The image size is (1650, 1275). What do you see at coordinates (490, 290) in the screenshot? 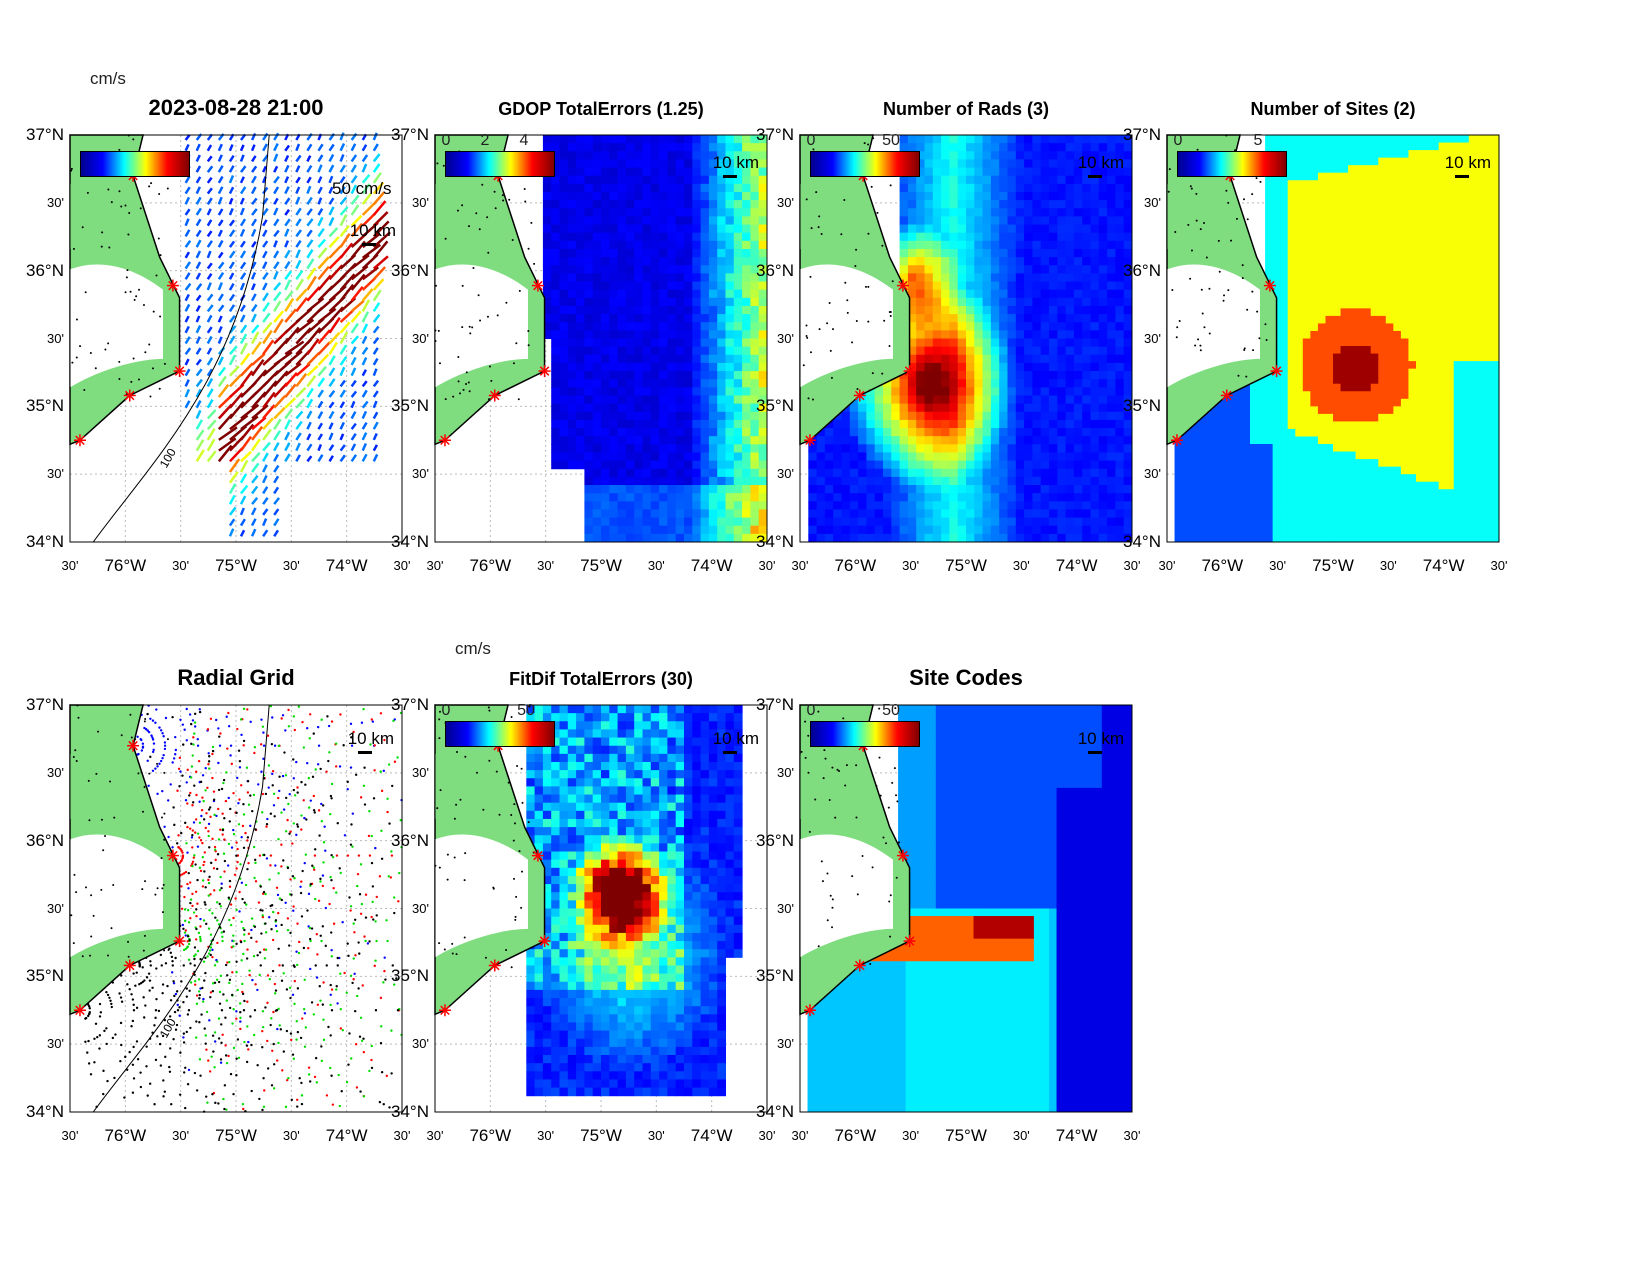
I see `land` at bounding box center [490, 290].